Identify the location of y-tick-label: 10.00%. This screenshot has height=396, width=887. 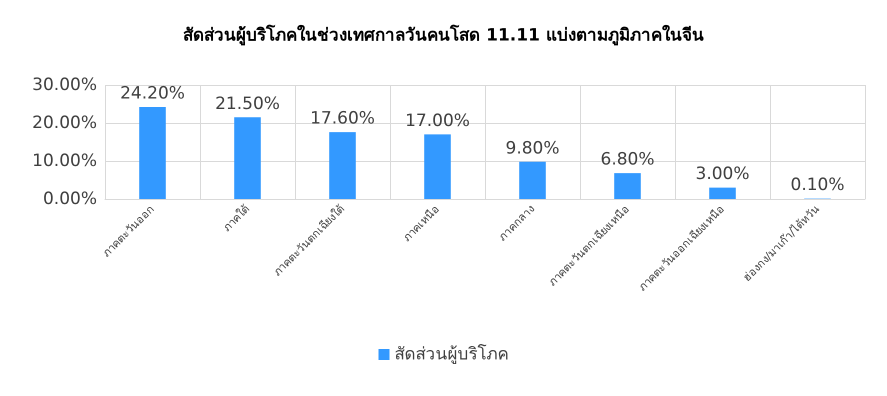
(64, 161).